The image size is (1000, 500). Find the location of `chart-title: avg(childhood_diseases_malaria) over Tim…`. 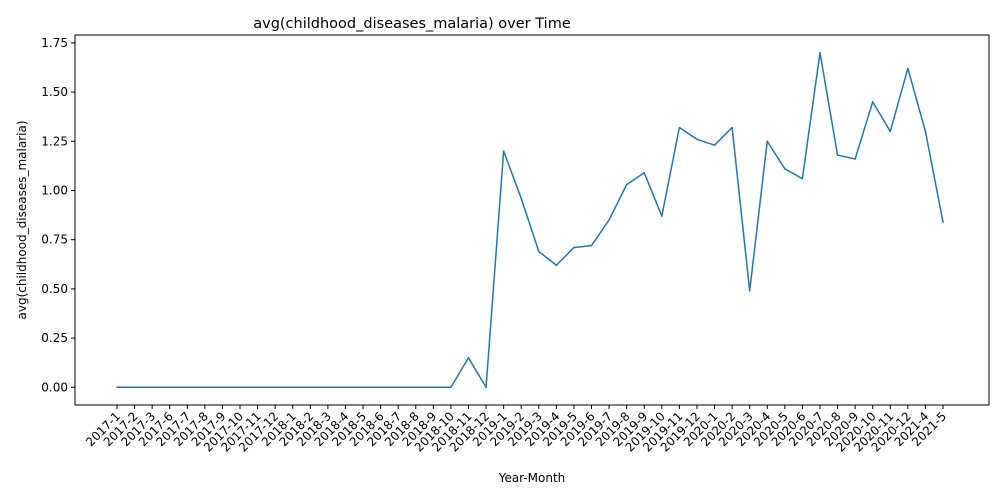

chart-title: avg(childhood_diseases_malaria) over Tim… is located at coordinates (412, 24).